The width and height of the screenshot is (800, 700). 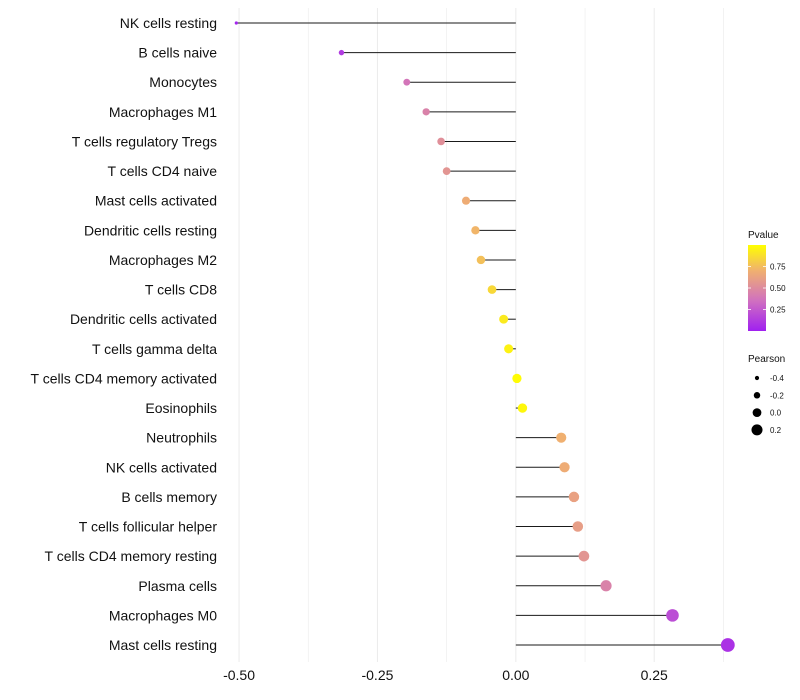 What do you see at coordinates (777, 378) in the screenshot?
I see `pearson-legend-label: -0.4` at bounding box center [777, 378].